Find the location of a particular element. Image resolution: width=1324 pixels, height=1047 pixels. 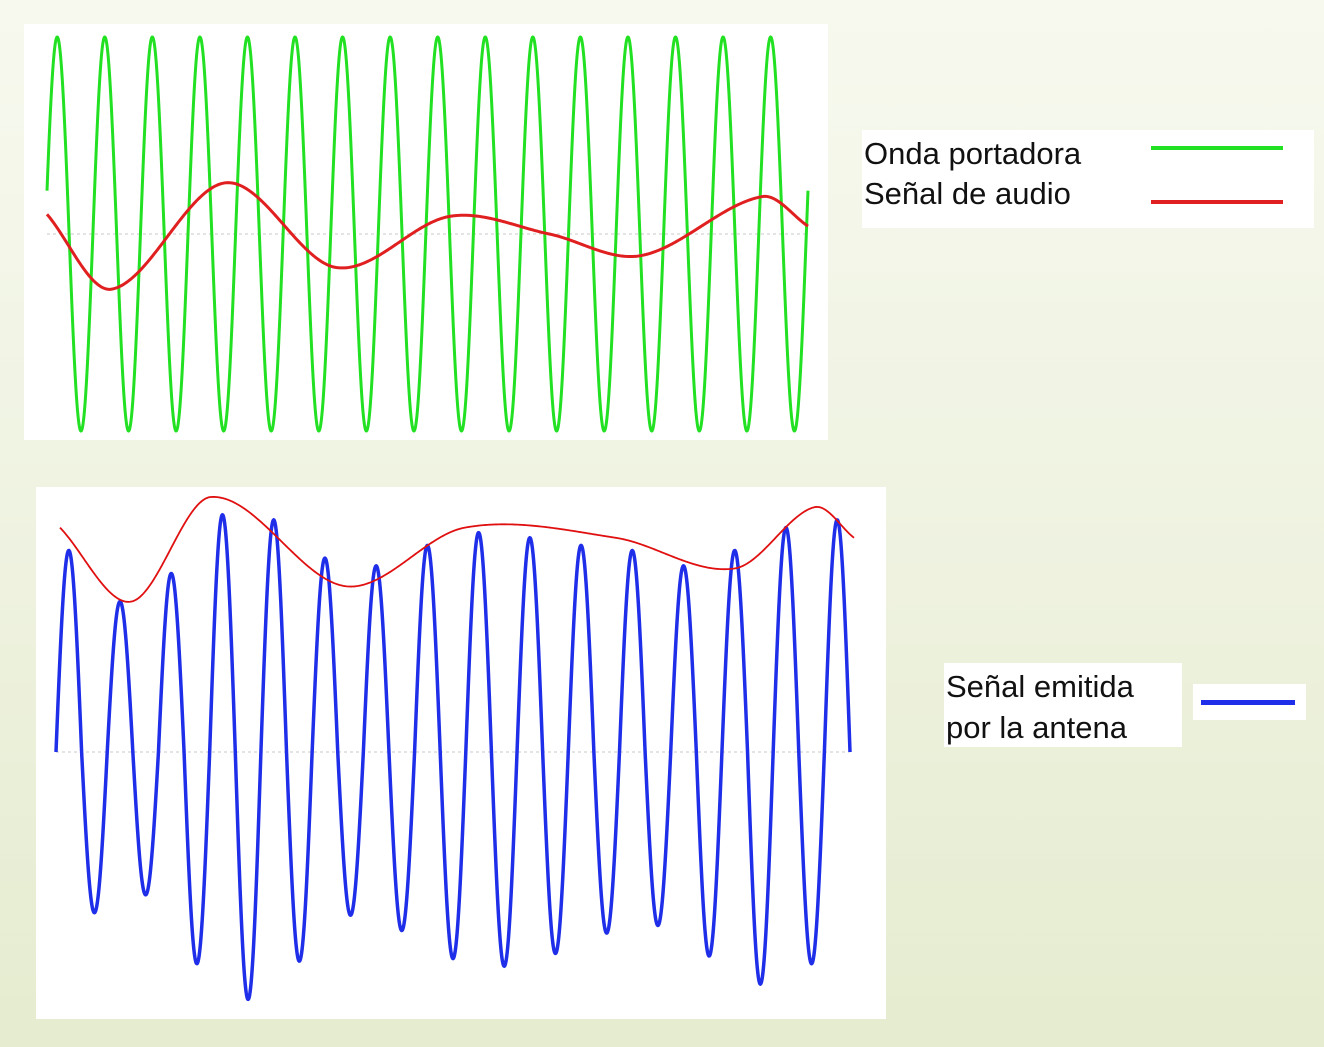

legend-emitted-line2: por la antena is located at coordinates (1036, 727).